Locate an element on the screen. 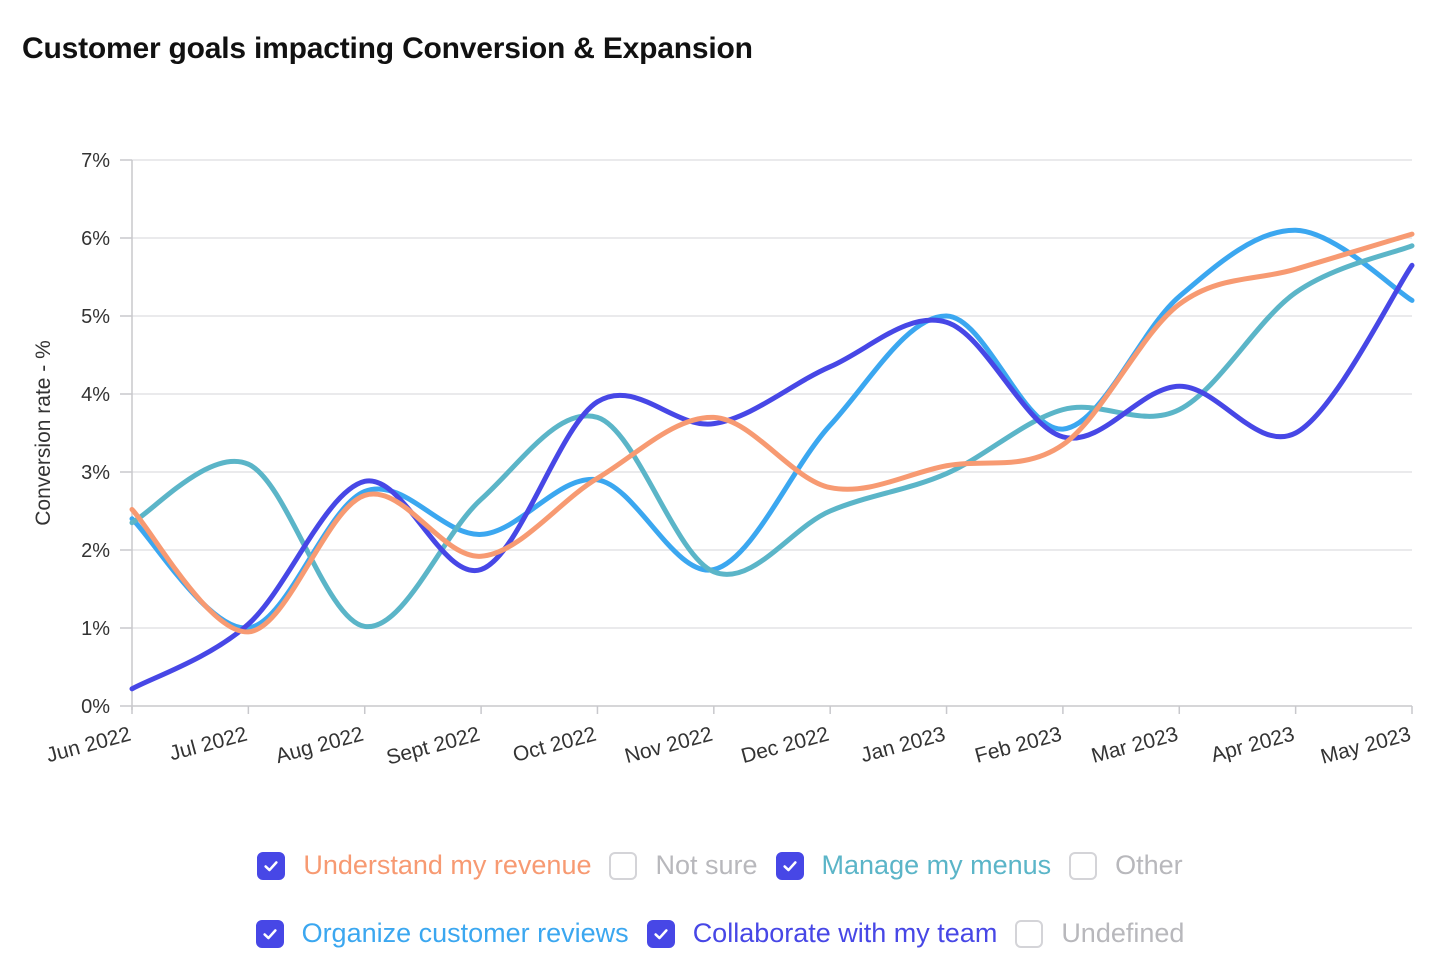 The width and height of the screenshot is (1440, 978). y-axis-label: Conversion rate - % is located at coordinates (43, 433).